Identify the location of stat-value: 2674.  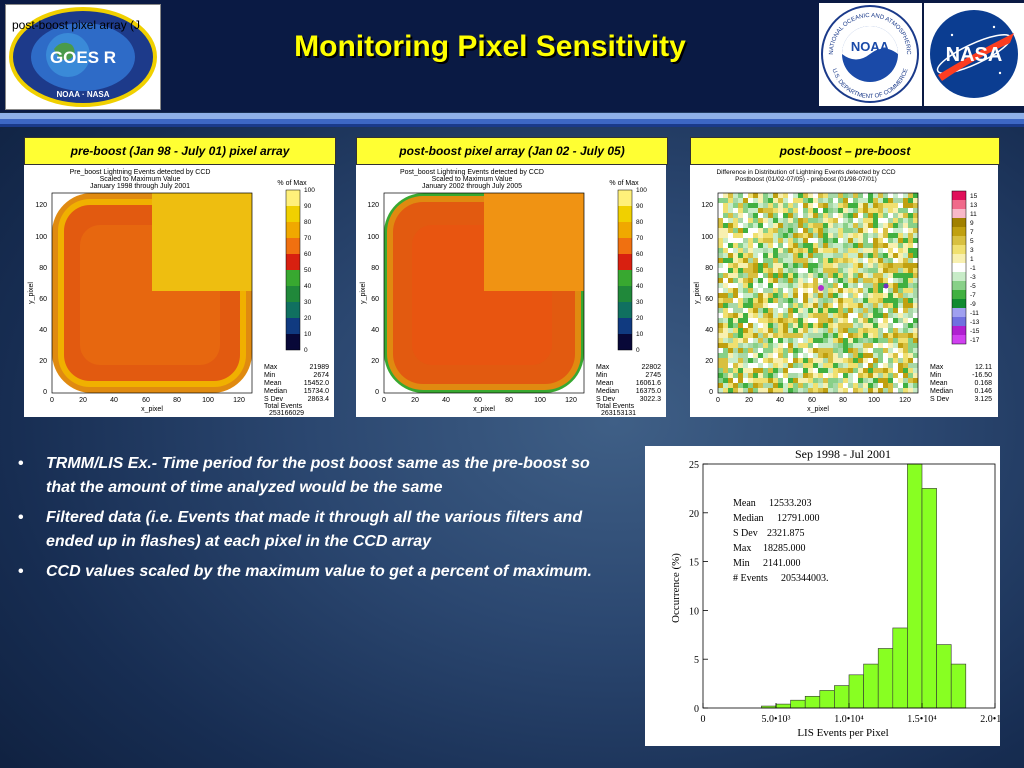
(321, 375).